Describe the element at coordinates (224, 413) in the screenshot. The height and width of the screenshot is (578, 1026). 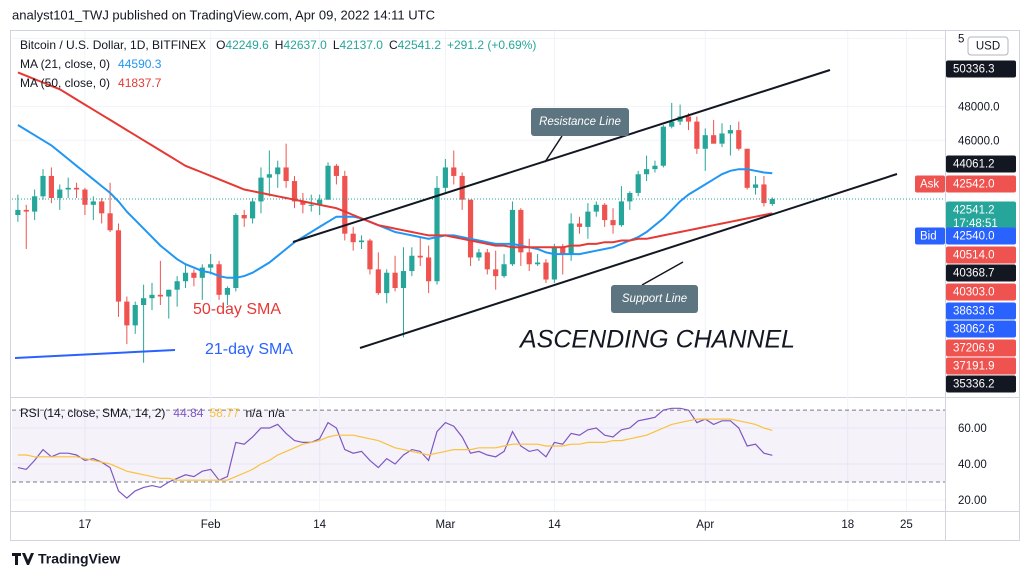
I see `legend-text: 58.77` at that location.